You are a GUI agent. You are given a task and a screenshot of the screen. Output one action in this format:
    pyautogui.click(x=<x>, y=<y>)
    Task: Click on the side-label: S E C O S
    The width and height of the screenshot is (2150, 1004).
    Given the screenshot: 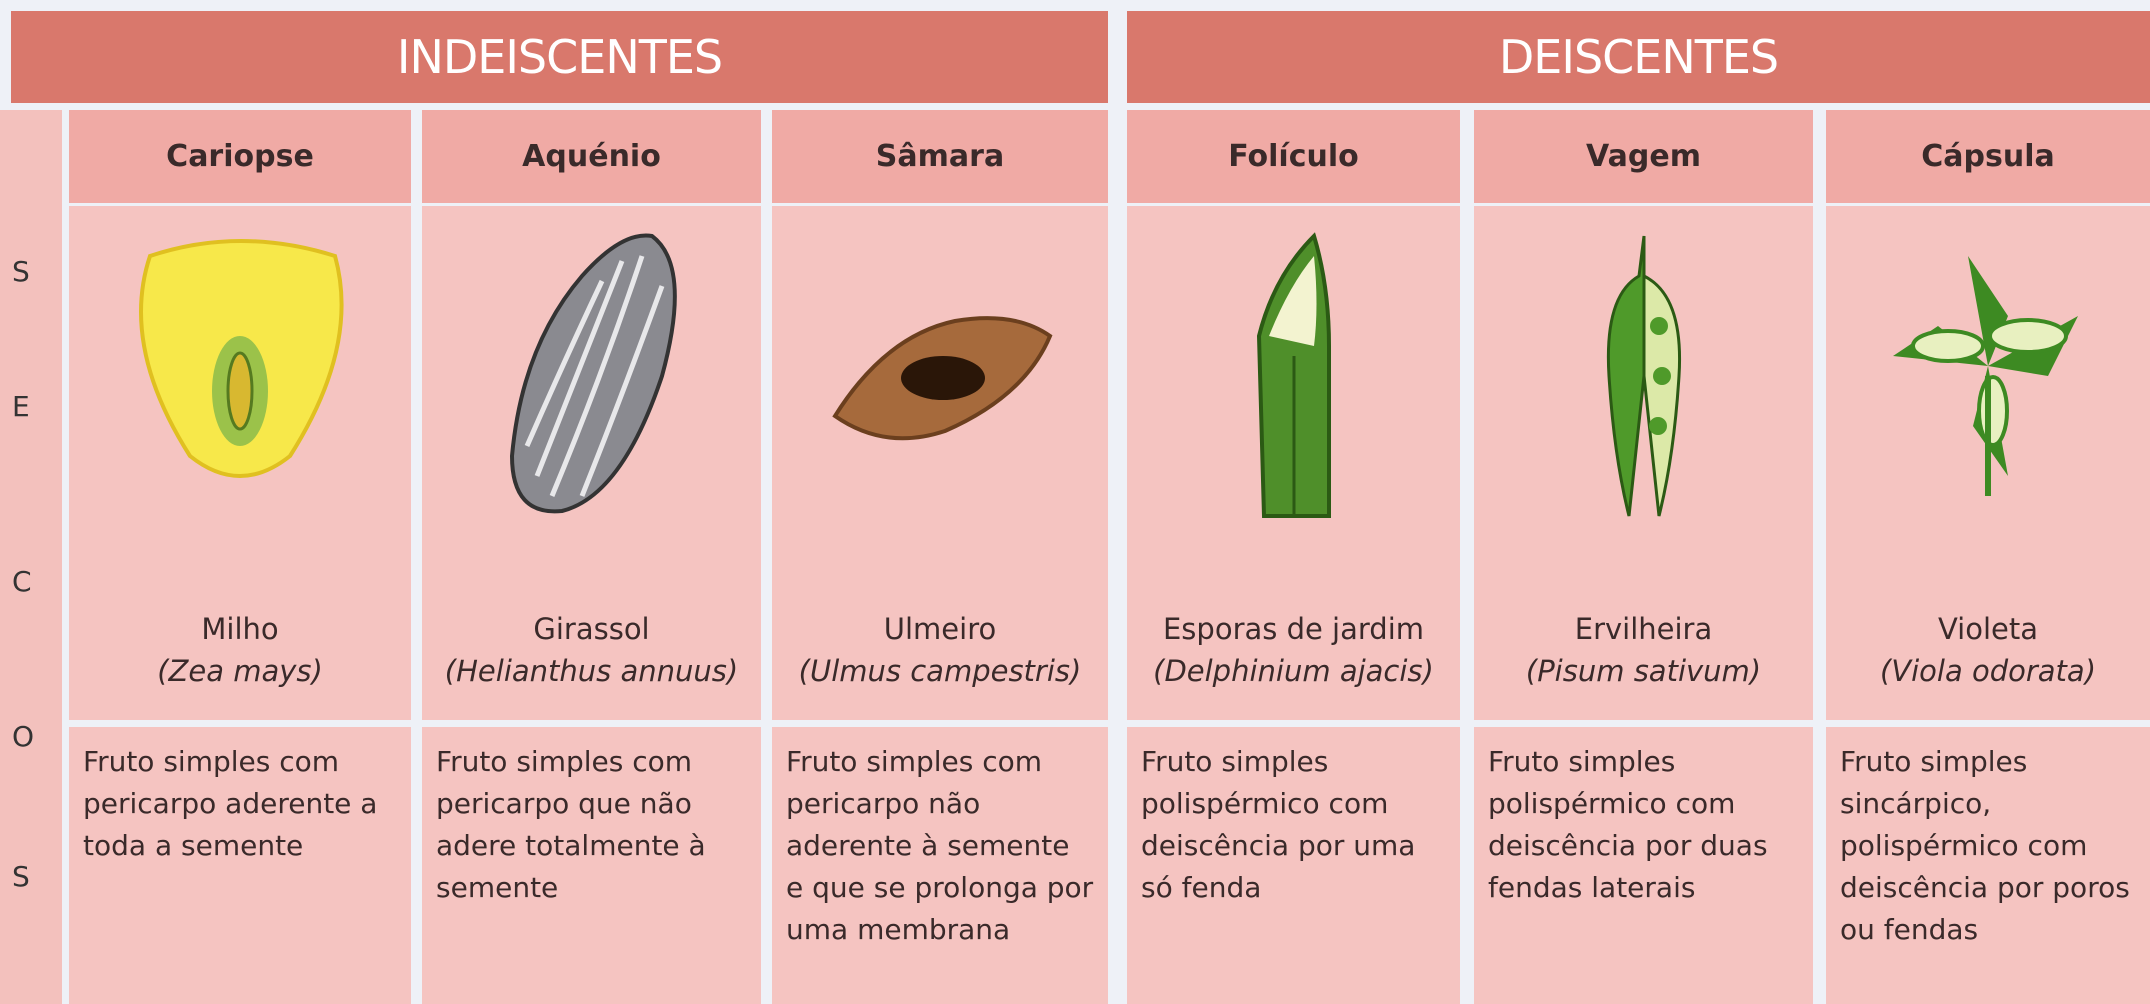 What is the action you would take?
    pyautogui.click(x=31, y=557)
    